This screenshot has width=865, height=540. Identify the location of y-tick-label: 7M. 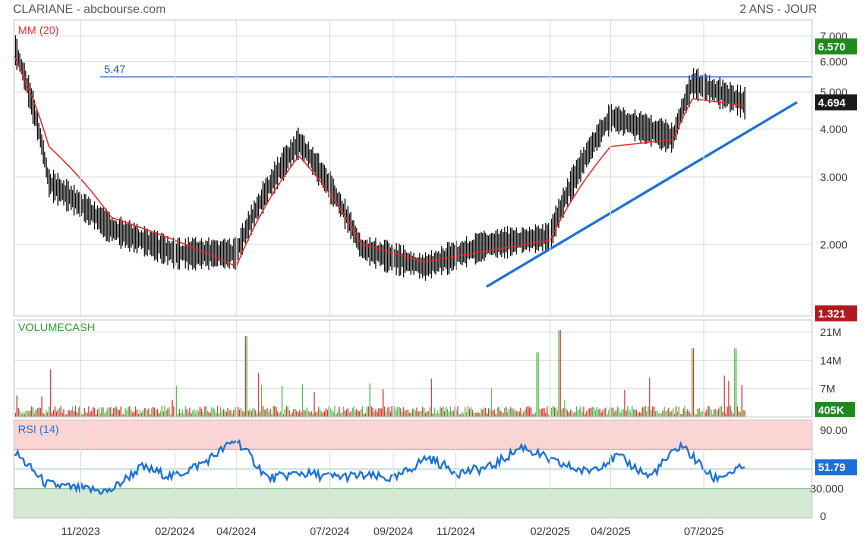
(827, 390).